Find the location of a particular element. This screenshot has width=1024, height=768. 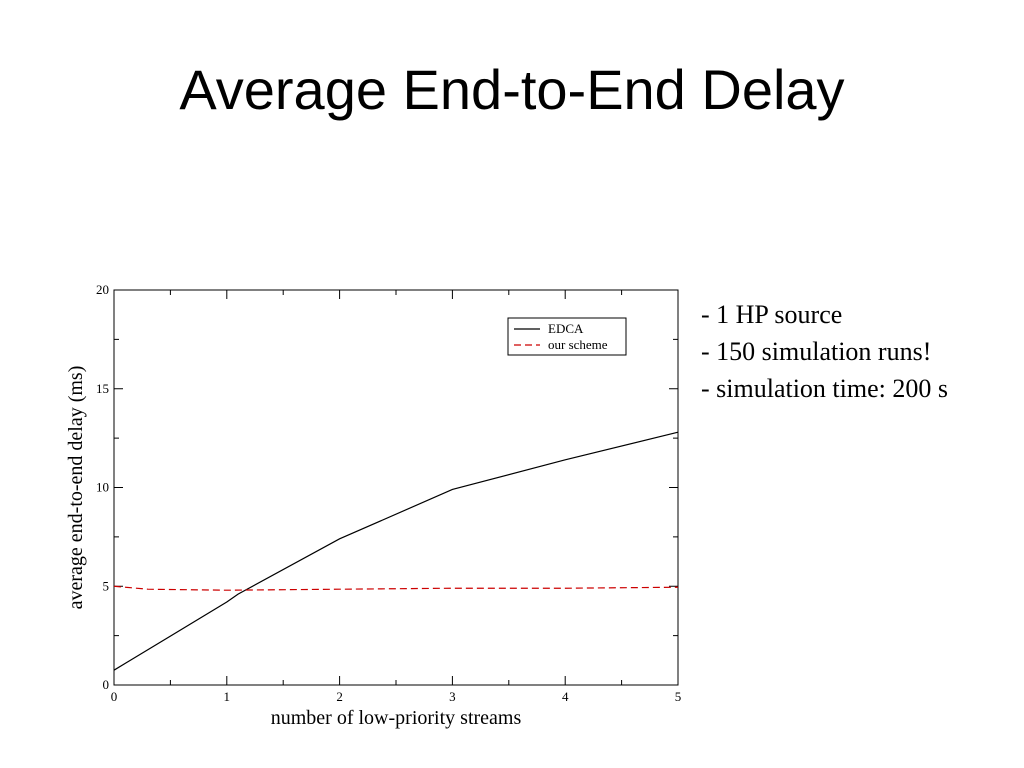

y-axis-label: average end-to-end delay (ms) is located at coordinates (76, 488).